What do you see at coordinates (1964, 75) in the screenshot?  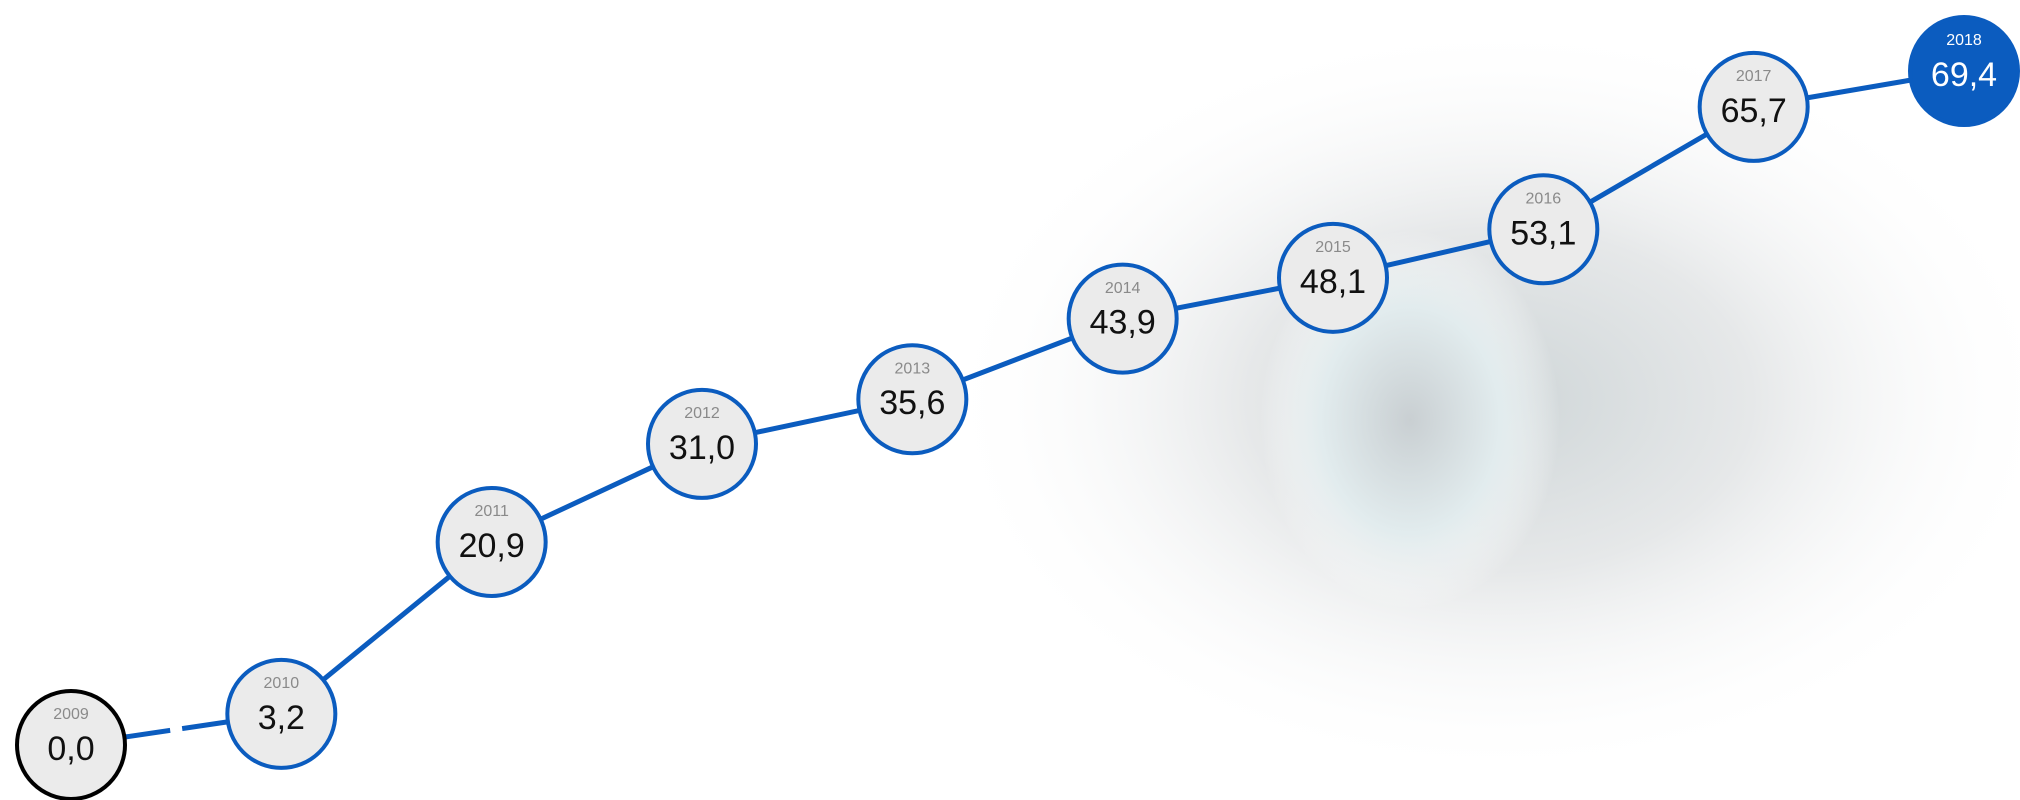 I see `value-label: 69,4` at bounding box center [1964, 75].